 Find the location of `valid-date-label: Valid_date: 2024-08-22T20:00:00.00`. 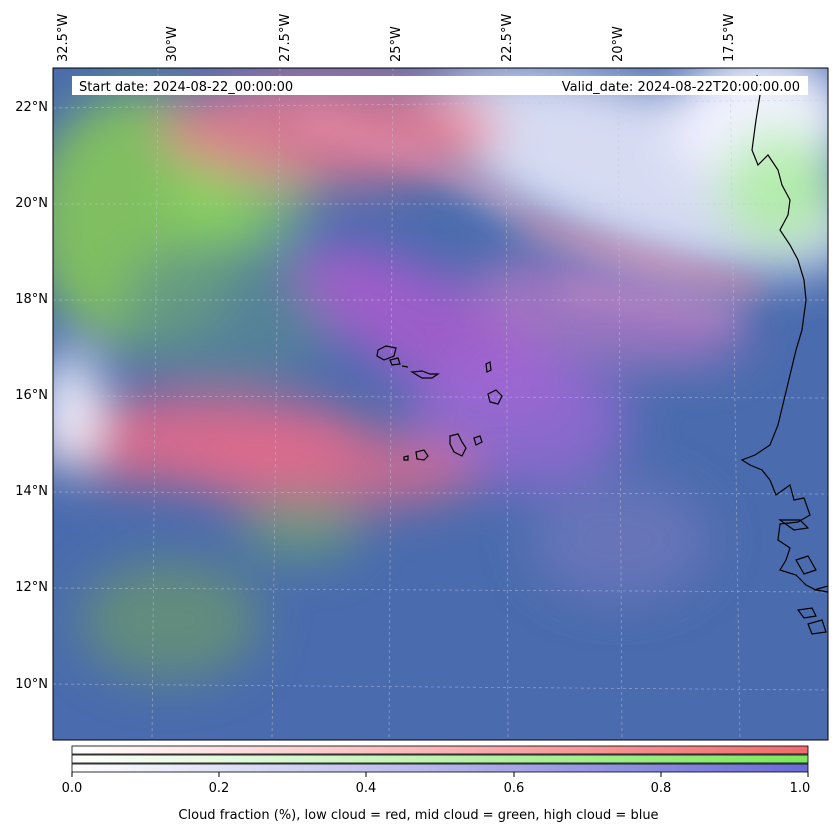

valid-date-label: Valid_date: 2024-08-22T20:00:00.00 is located at coordinates (681, 87).